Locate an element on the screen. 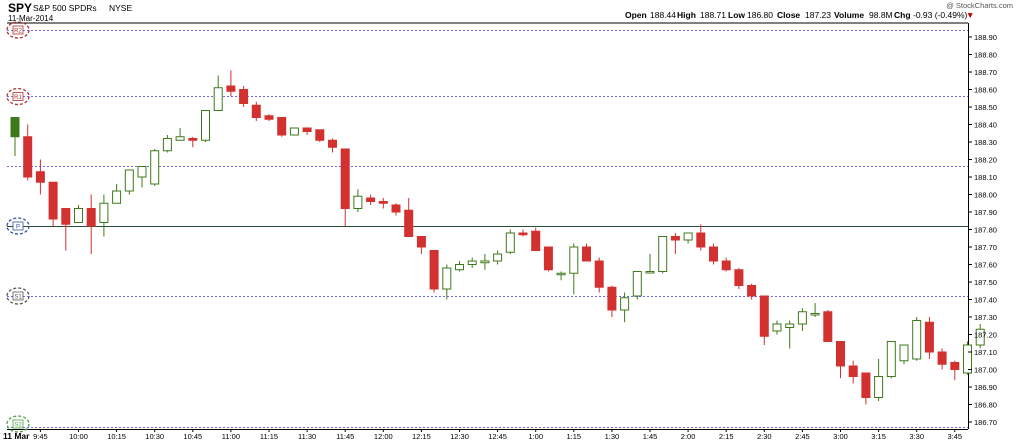 The image size is (1024, 441). x-tick-label: 9:45 is located at coordinates (40, 436).